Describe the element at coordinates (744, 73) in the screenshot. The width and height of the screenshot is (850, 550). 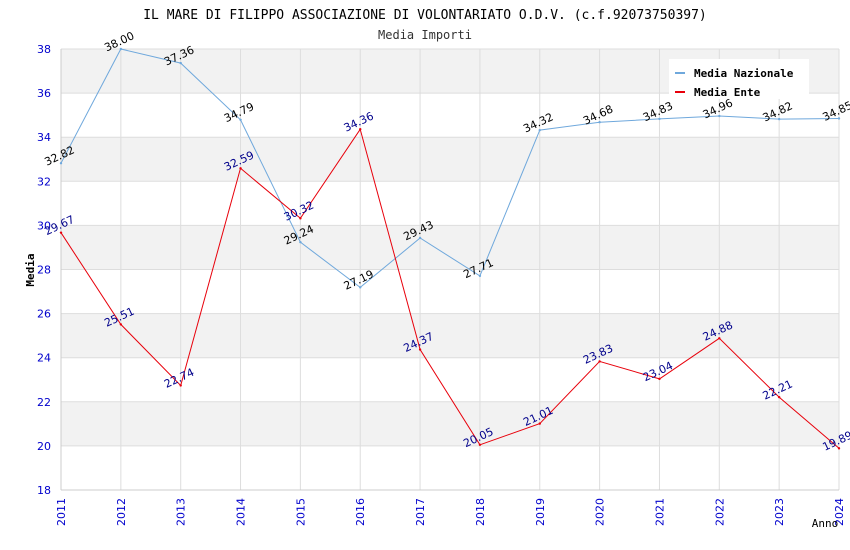
I see `legend-label: Media Nazionale` at that location.